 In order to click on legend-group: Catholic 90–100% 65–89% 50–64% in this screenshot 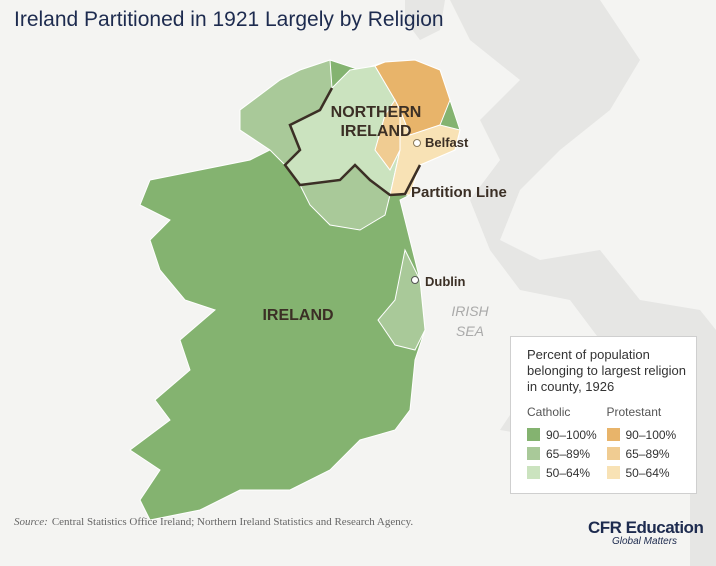, I will do `click(567, 443)`.